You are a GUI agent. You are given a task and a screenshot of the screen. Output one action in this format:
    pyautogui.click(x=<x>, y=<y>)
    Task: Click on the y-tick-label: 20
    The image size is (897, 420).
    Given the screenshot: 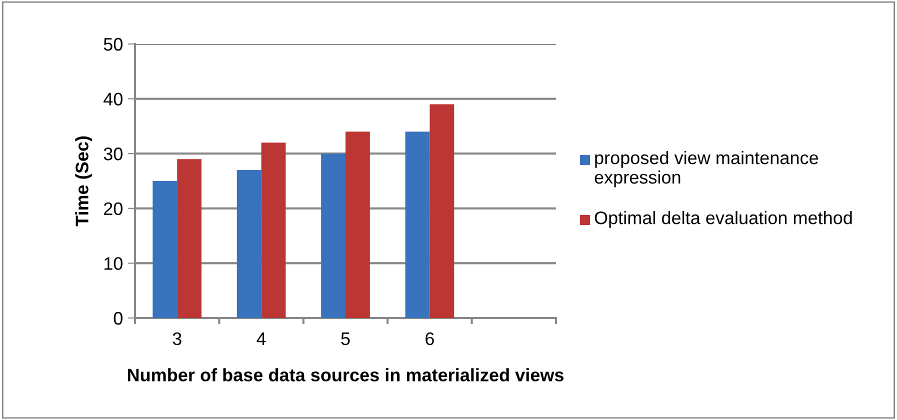 What is the action you would take?
    pyautogui.click(x=113, y=209)
    